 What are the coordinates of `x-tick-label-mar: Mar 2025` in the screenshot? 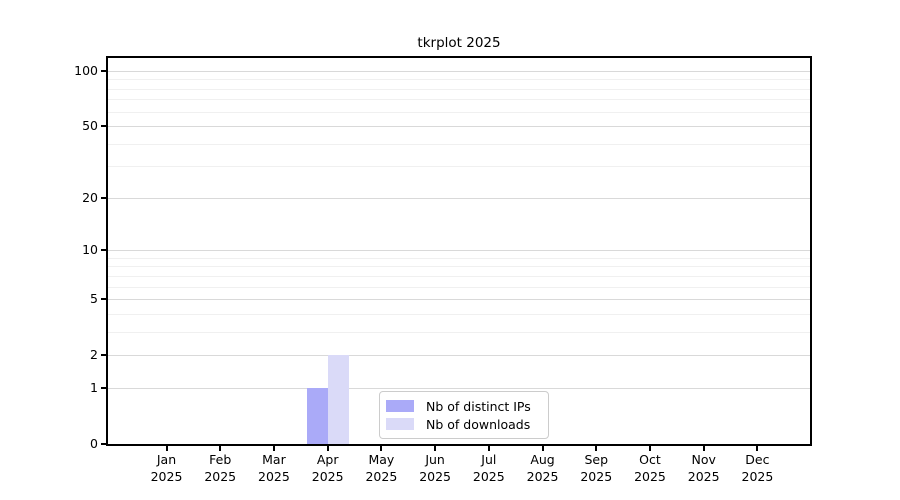 It's located at (274, 468).